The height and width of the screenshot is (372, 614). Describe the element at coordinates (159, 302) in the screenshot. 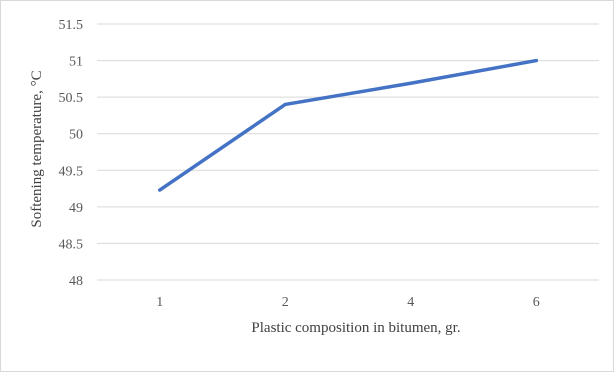

I see `x-tick-label: 1` at that location.